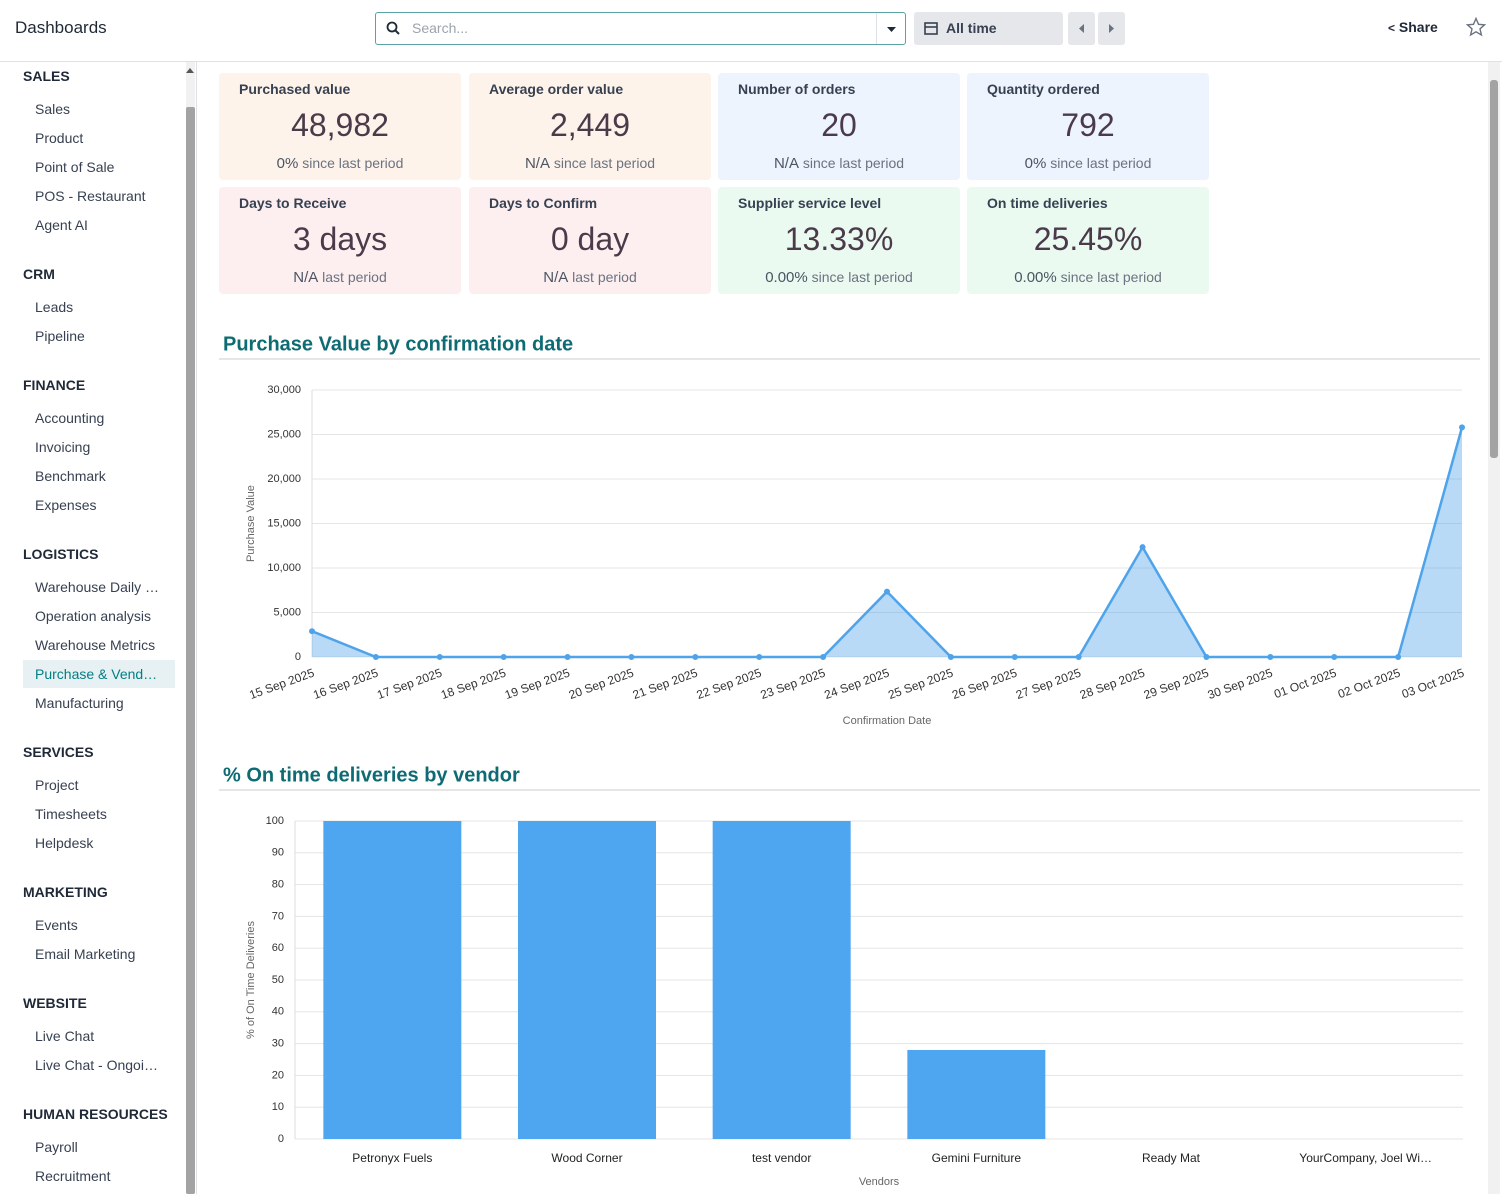  Describe the element at coordinates (1369, 684) in the screenshot. I see `x-tick-label: 02 Oct 2025` at that location.